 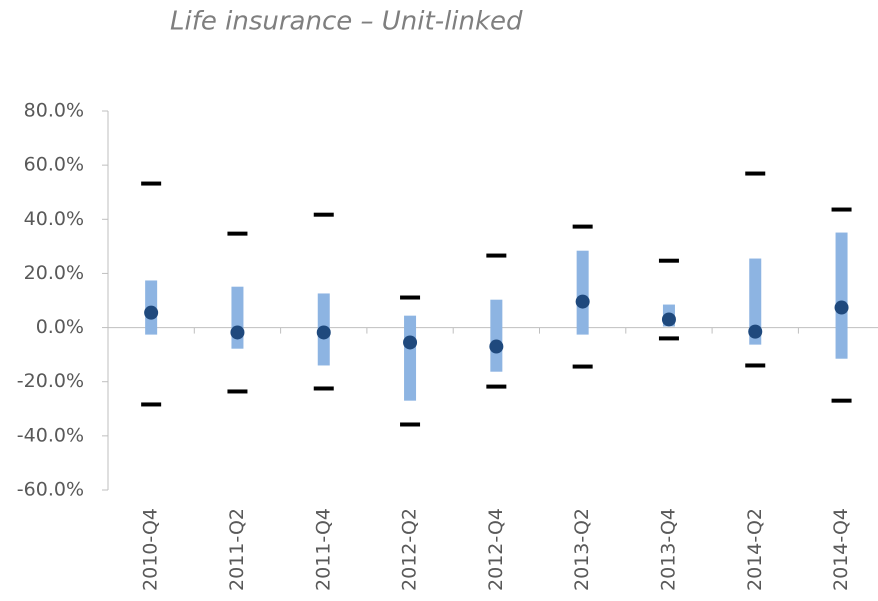 What do you see at coordinates (668, 549) in the screenshot?
I see `x-tick-label: 2013-Q4` at bounding box center [668, 549].